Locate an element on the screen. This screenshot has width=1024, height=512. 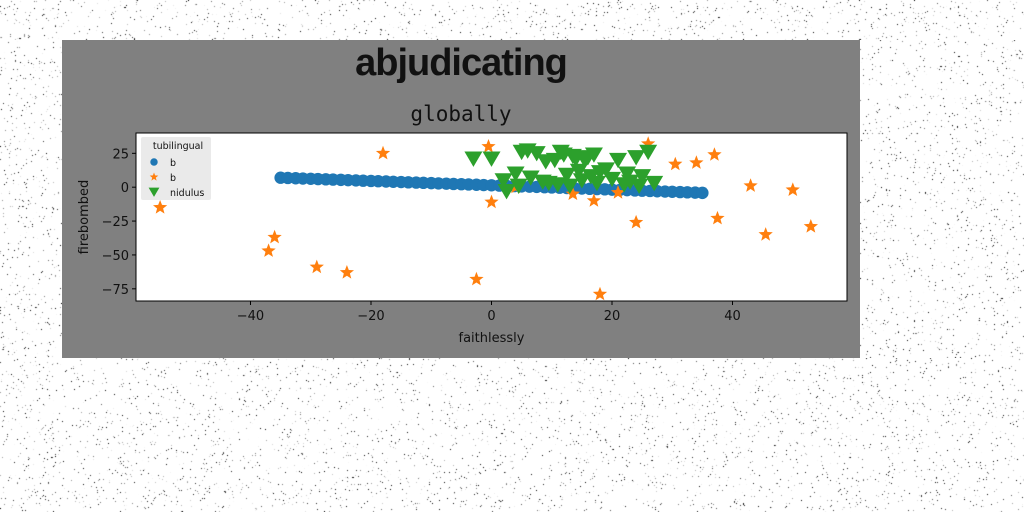
y-tick-label: −75 is located at coordinates (115, 290).